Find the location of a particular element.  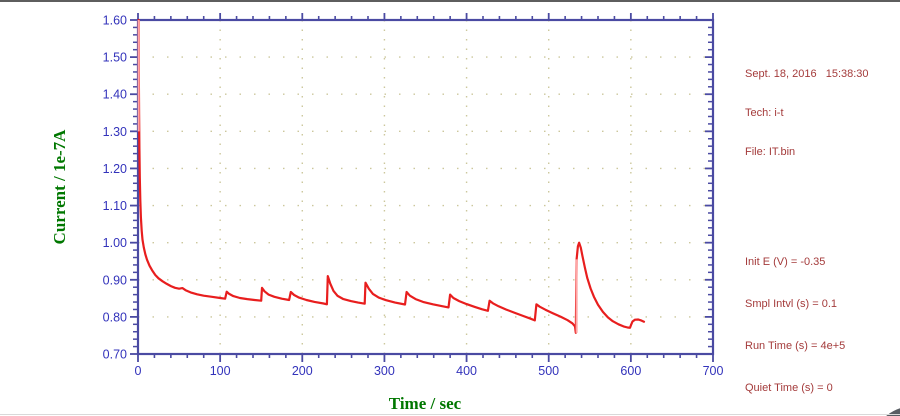

y-tick-label: 1.60 is located at coordinates (115, 21).